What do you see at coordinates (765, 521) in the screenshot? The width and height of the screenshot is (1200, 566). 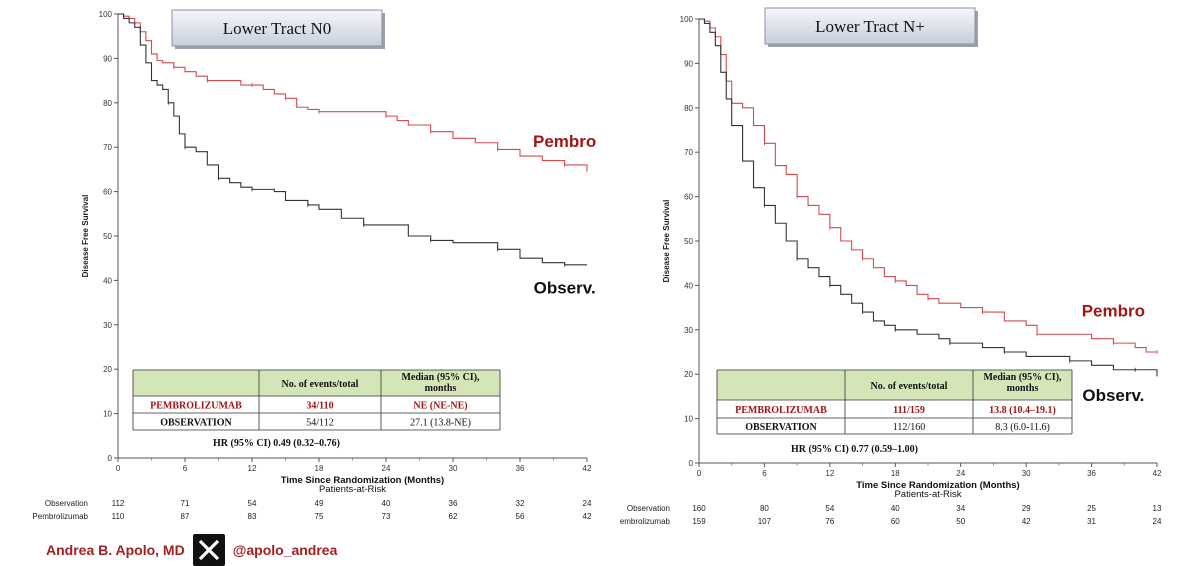 I see `risk-value: 107` at bounding box center [765, 521].